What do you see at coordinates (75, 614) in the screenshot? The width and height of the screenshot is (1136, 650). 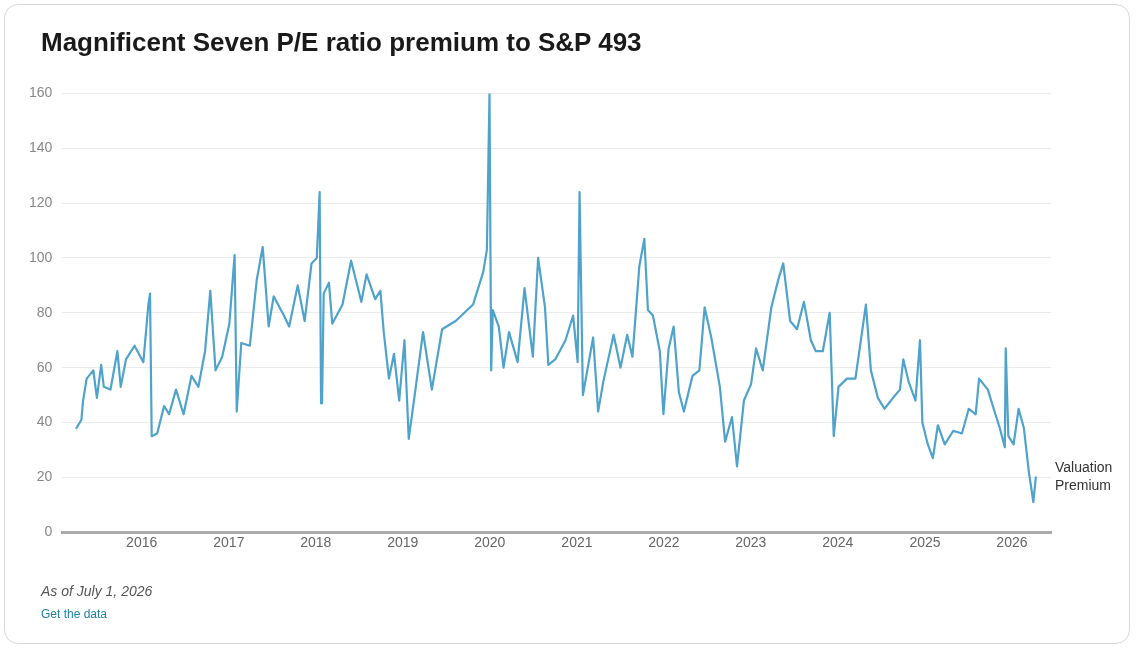 I see `text: Get the data` at bounding box center [75, 614].